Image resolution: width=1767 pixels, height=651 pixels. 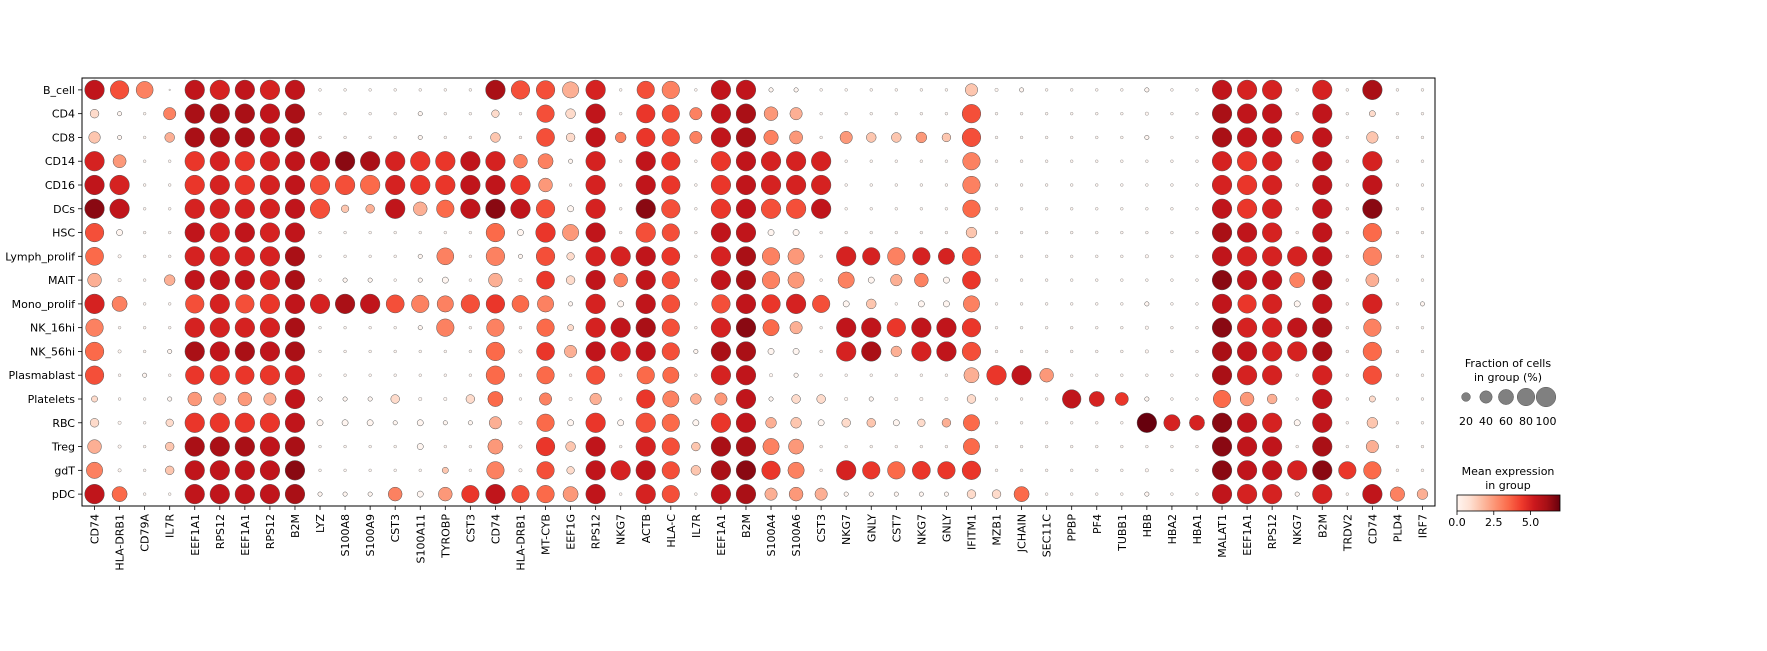 What do you see at coordinates (595, 303) in the screenshot?
I see `dot-Mono_prolif-RPS12` at bounding box center [595, 303].